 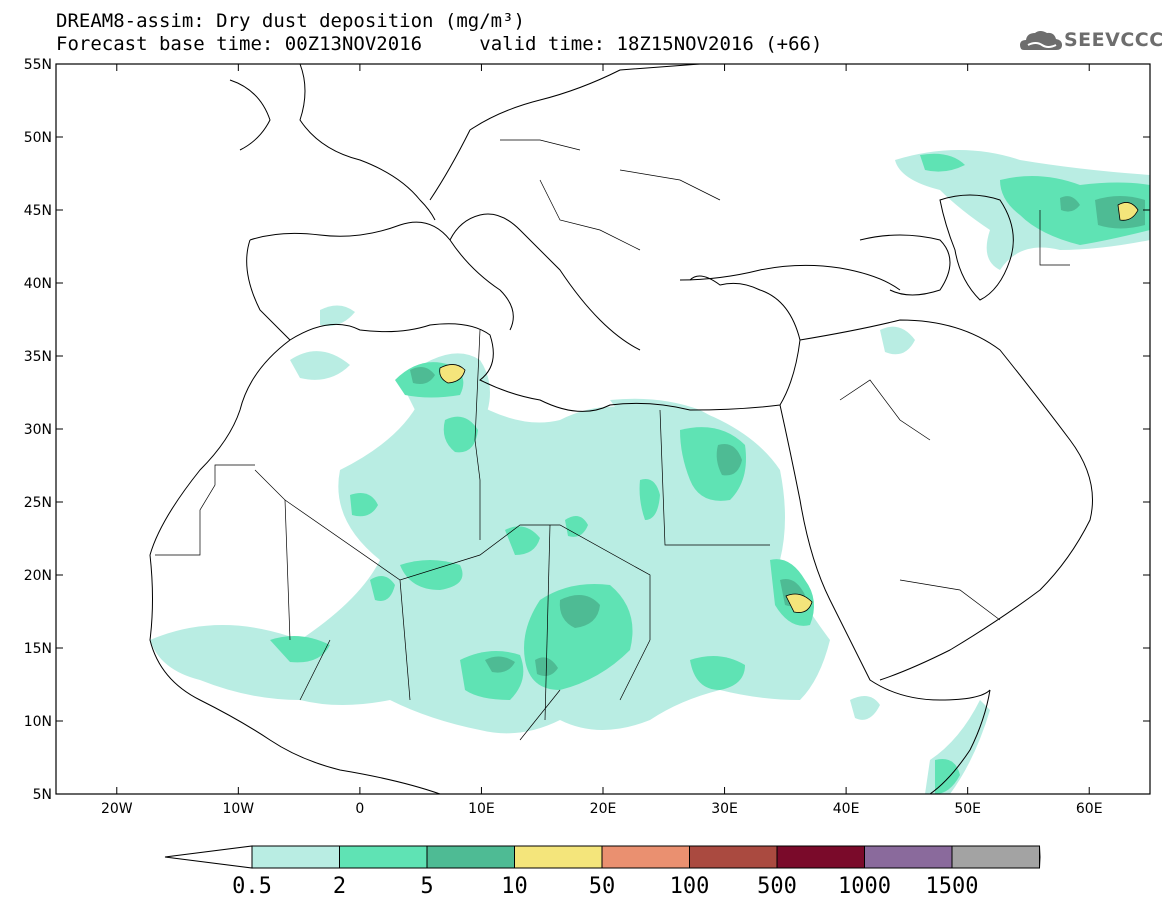 What do you see at coordinates (38, 211) in the screenshot?
I see `lat-tick-label: 45N` at bounding box center [38, 211].